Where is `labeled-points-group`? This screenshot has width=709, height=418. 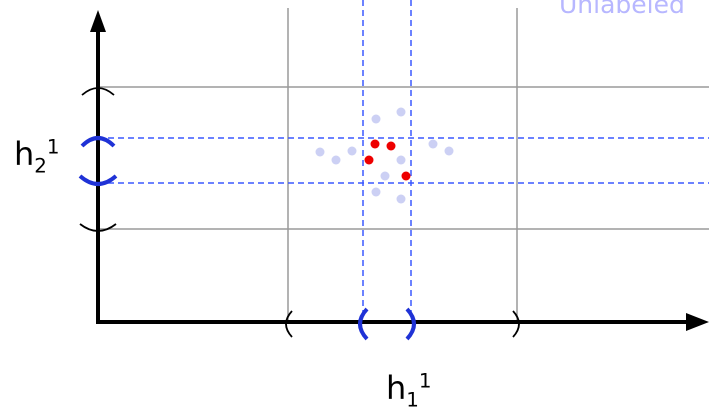 labeled-points-group is located at coordinates (387, 160).